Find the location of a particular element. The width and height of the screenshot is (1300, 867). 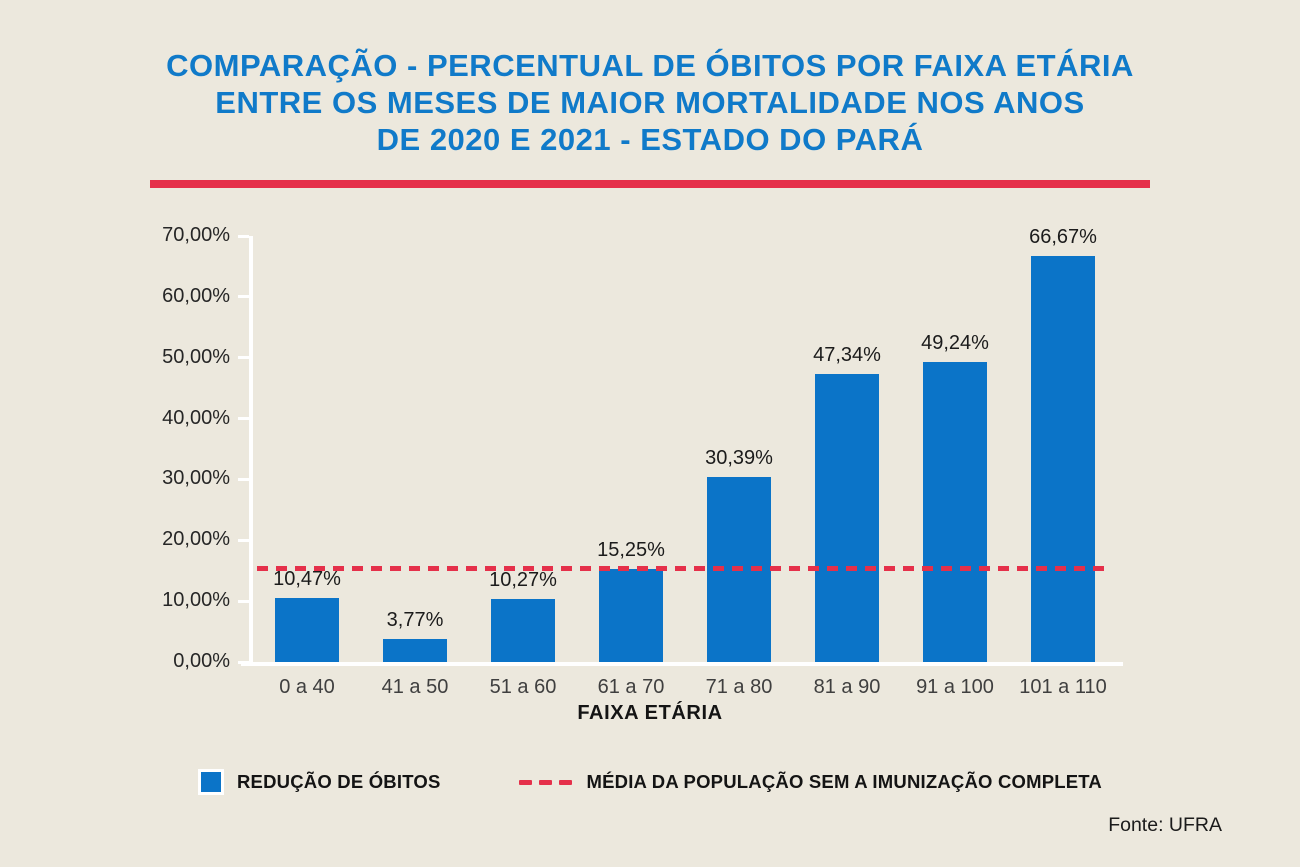

x-axis-line is located at coordinates (682, 664).